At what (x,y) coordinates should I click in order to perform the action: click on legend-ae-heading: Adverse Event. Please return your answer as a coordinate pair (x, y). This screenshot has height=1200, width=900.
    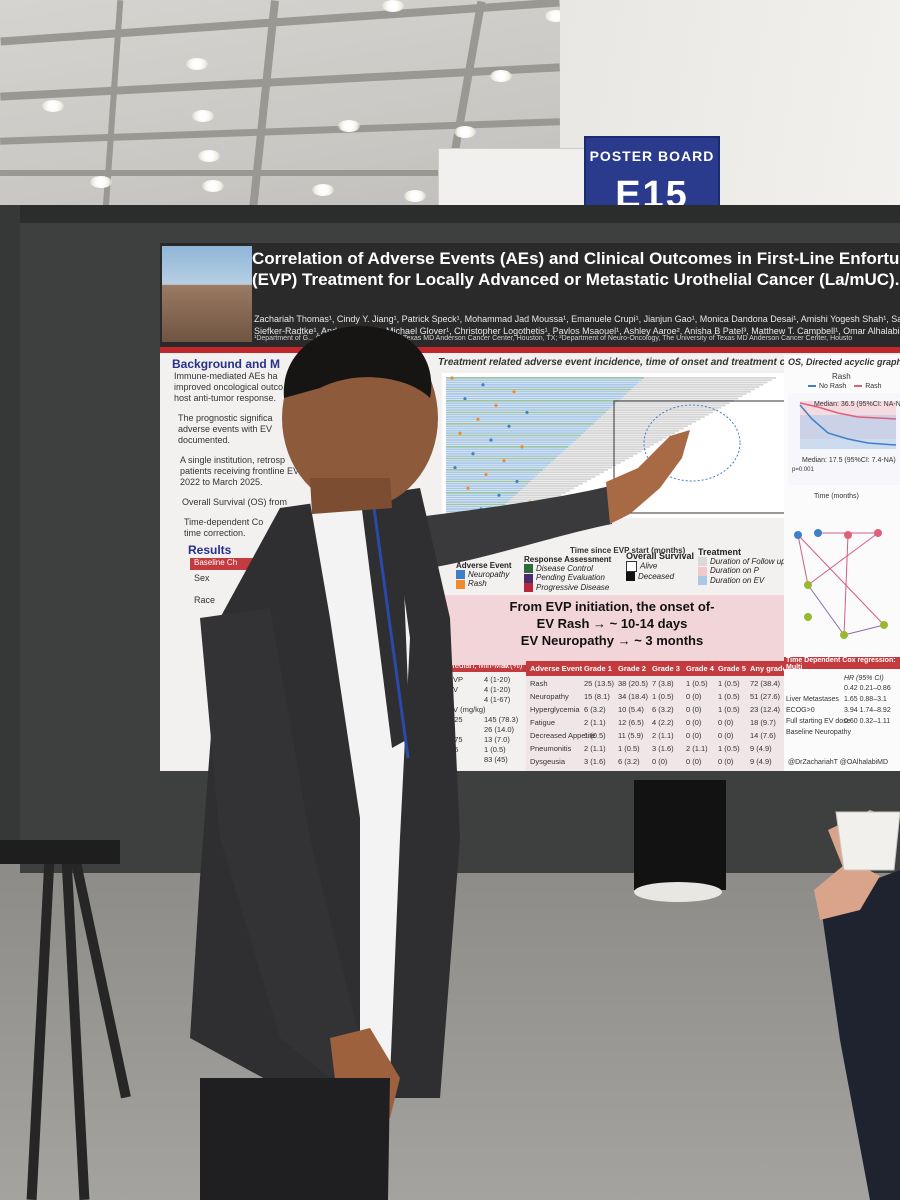
    Looking at the image, I should click on (484, 565).